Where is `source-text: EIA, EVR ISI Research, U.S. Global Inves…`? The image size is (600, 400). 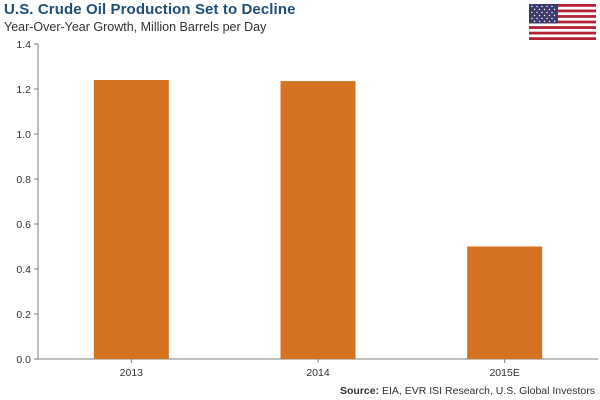
source-text: EIA, EVR ISI Research, U.S. Global Inves… is located at coordinates (487, 391).